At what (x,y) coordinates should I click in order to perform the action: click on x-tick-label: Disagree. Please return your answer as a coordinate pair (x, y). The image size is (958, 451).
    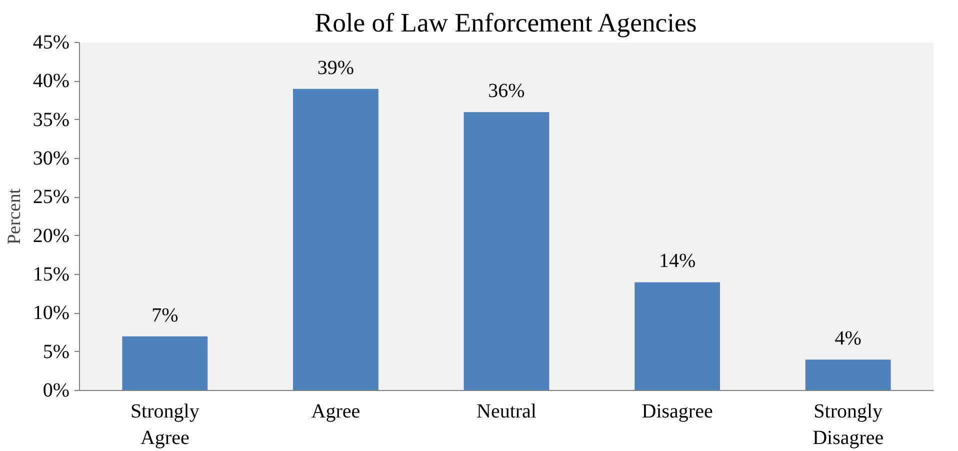
    Looking at the image, I should click on (677, 411).